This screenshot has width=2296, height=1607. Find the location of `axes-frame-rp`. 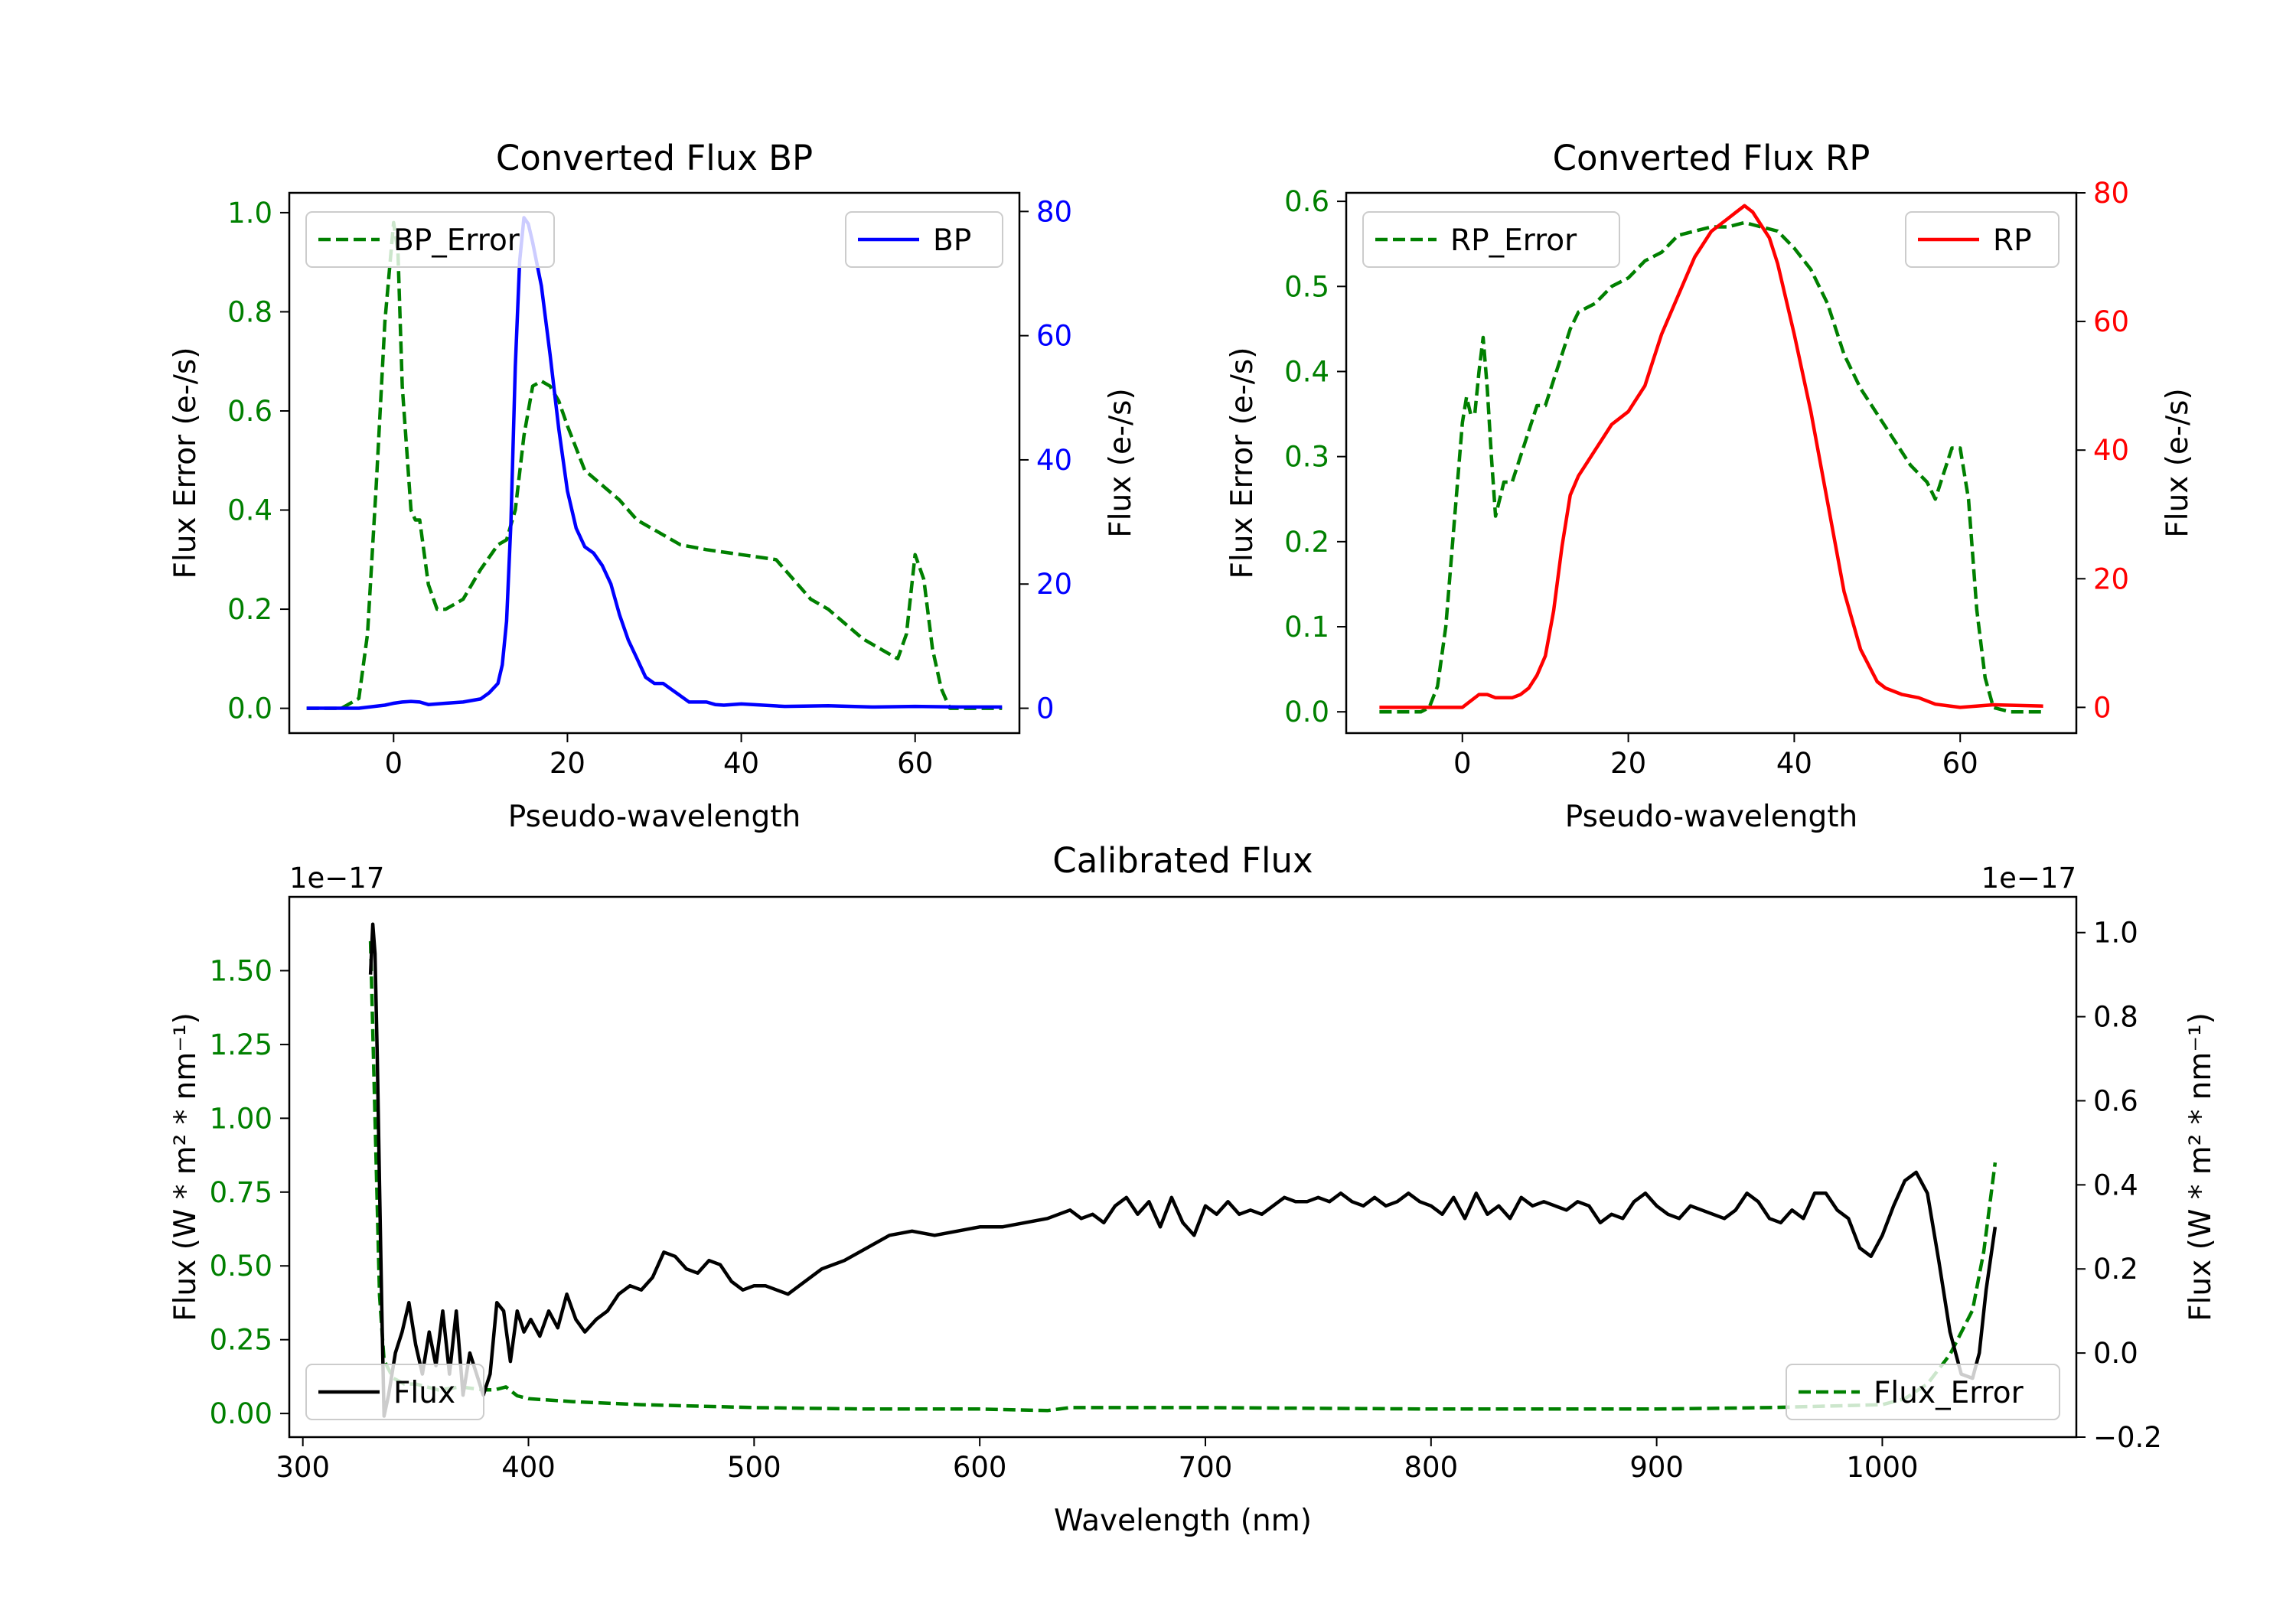

axes-frame-rp is located at coordinates (1711, 463).